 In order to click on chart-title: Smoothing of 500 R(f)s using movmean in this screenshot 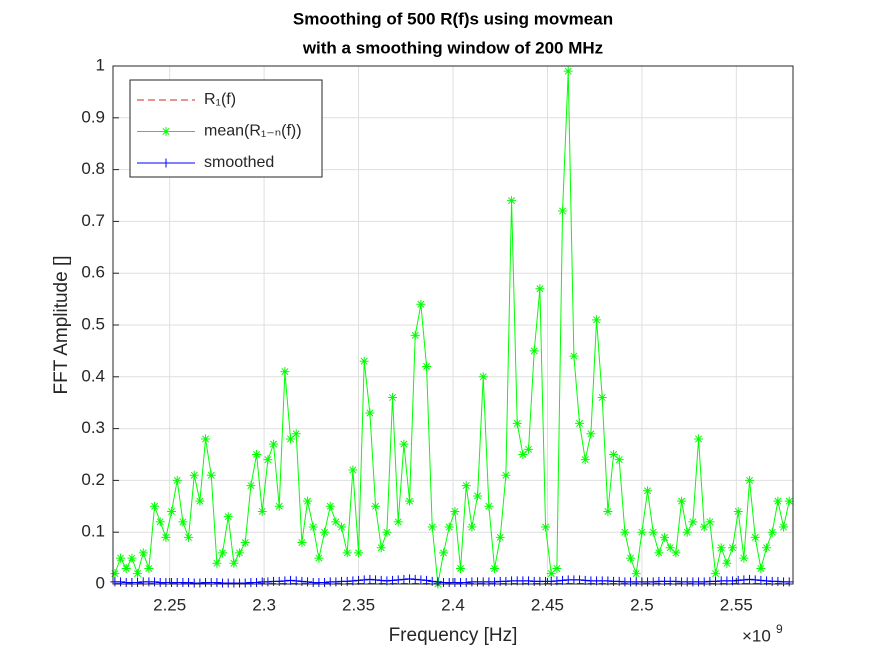, I will do `click(453, 18)`.